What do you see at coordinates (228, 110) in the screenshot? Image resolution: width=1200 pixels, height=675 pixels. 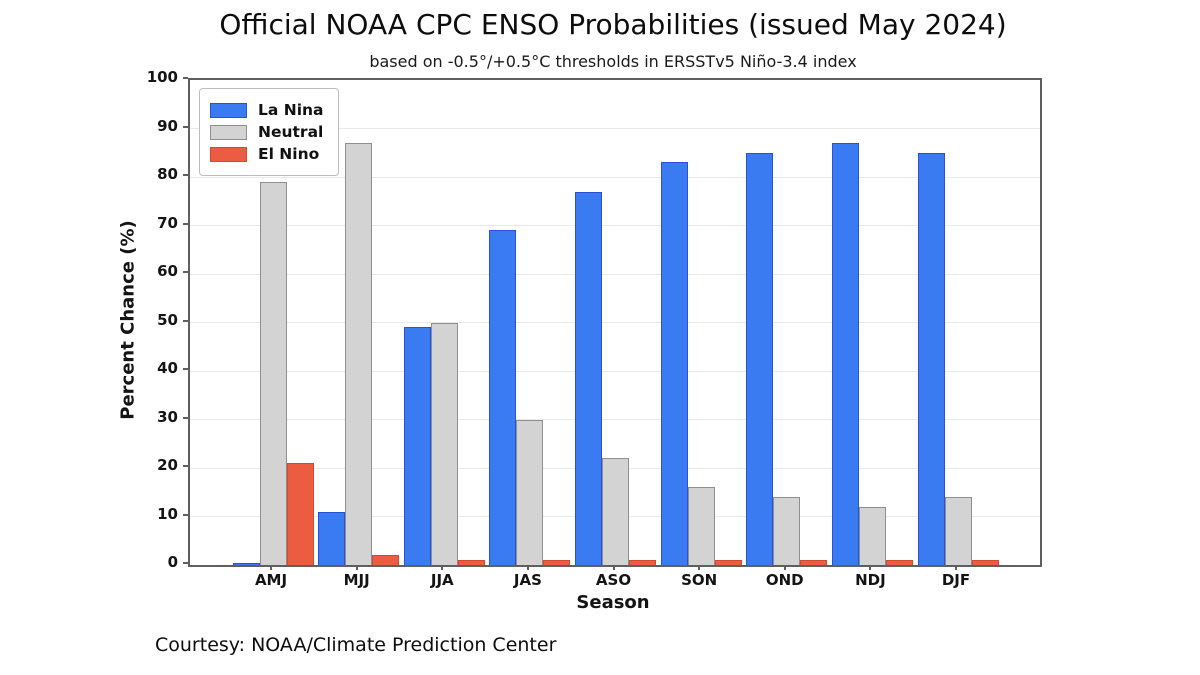 I see `la-nina-swatch` at bounding box center [228, 110].